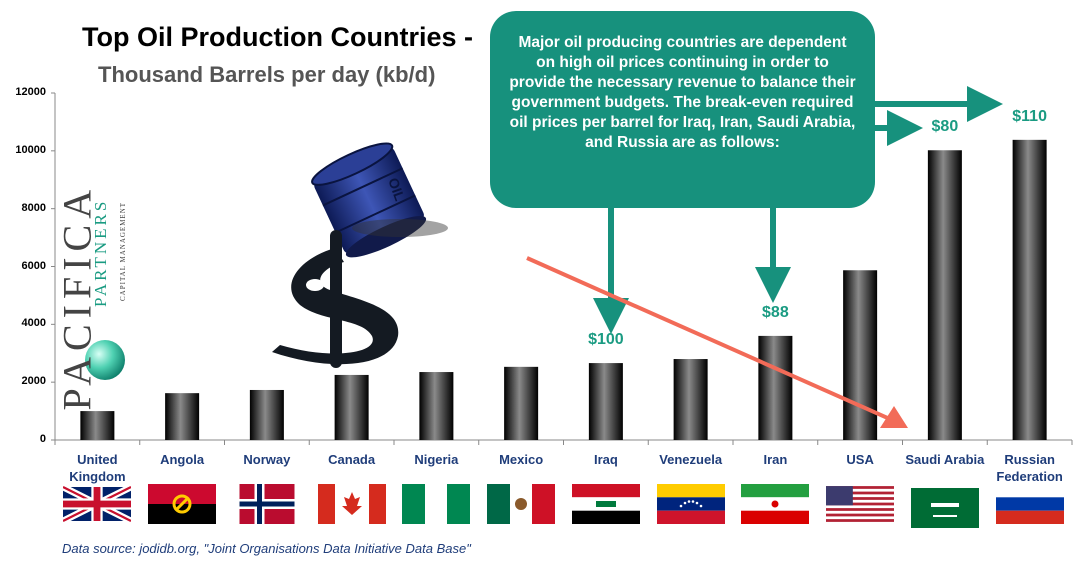  What do you see at coordinates (1029, 289) in the screenshot?
I see `bar-russian-federation` at bounding box center [1029, 289].